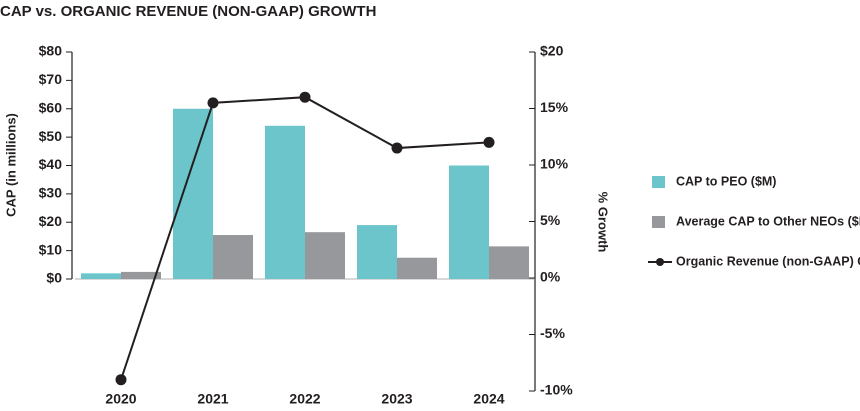 Image resolution: width=860 pixels, height=411 pixels. What do you see at coordinates (660, 262) in the screenshot?
I see `legend-marker` at bounding box center [660, 262].